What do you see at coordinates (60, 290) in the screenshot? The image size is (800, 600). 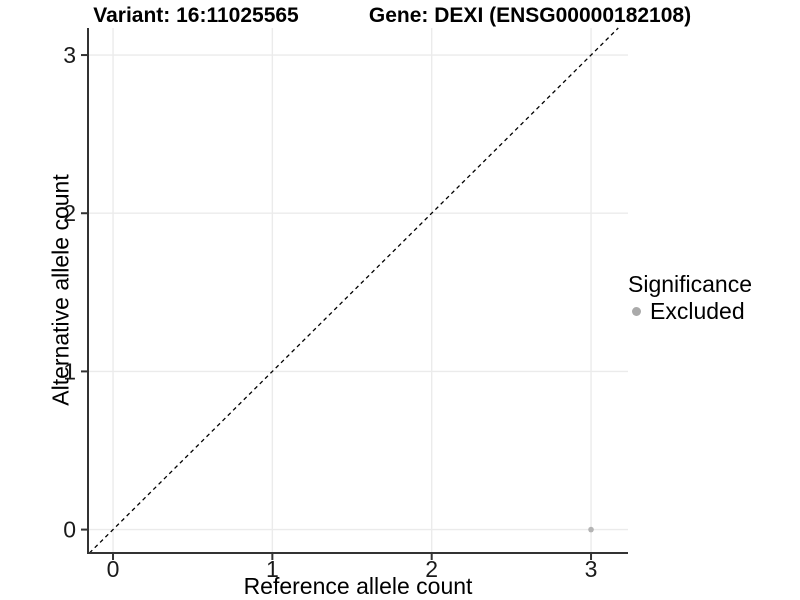 I see `y-axis-title: Alternative allele count` at bounding box center [60, 290].